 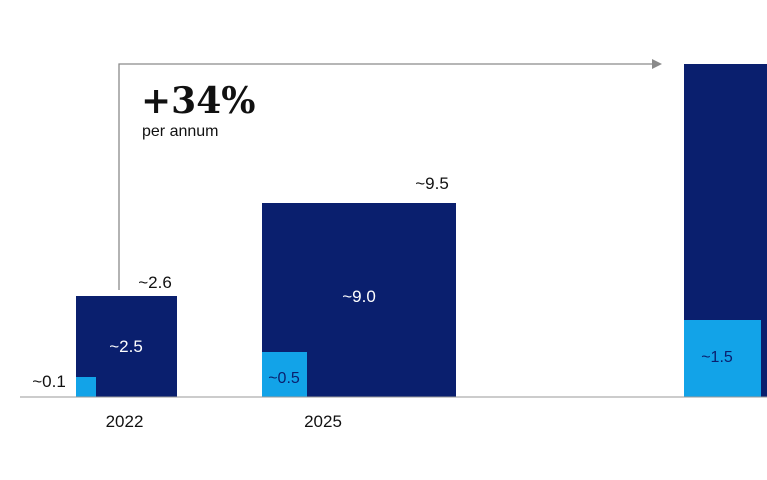 I want to click on x-tick-label-0: 2022, so click(x=125, y=421).